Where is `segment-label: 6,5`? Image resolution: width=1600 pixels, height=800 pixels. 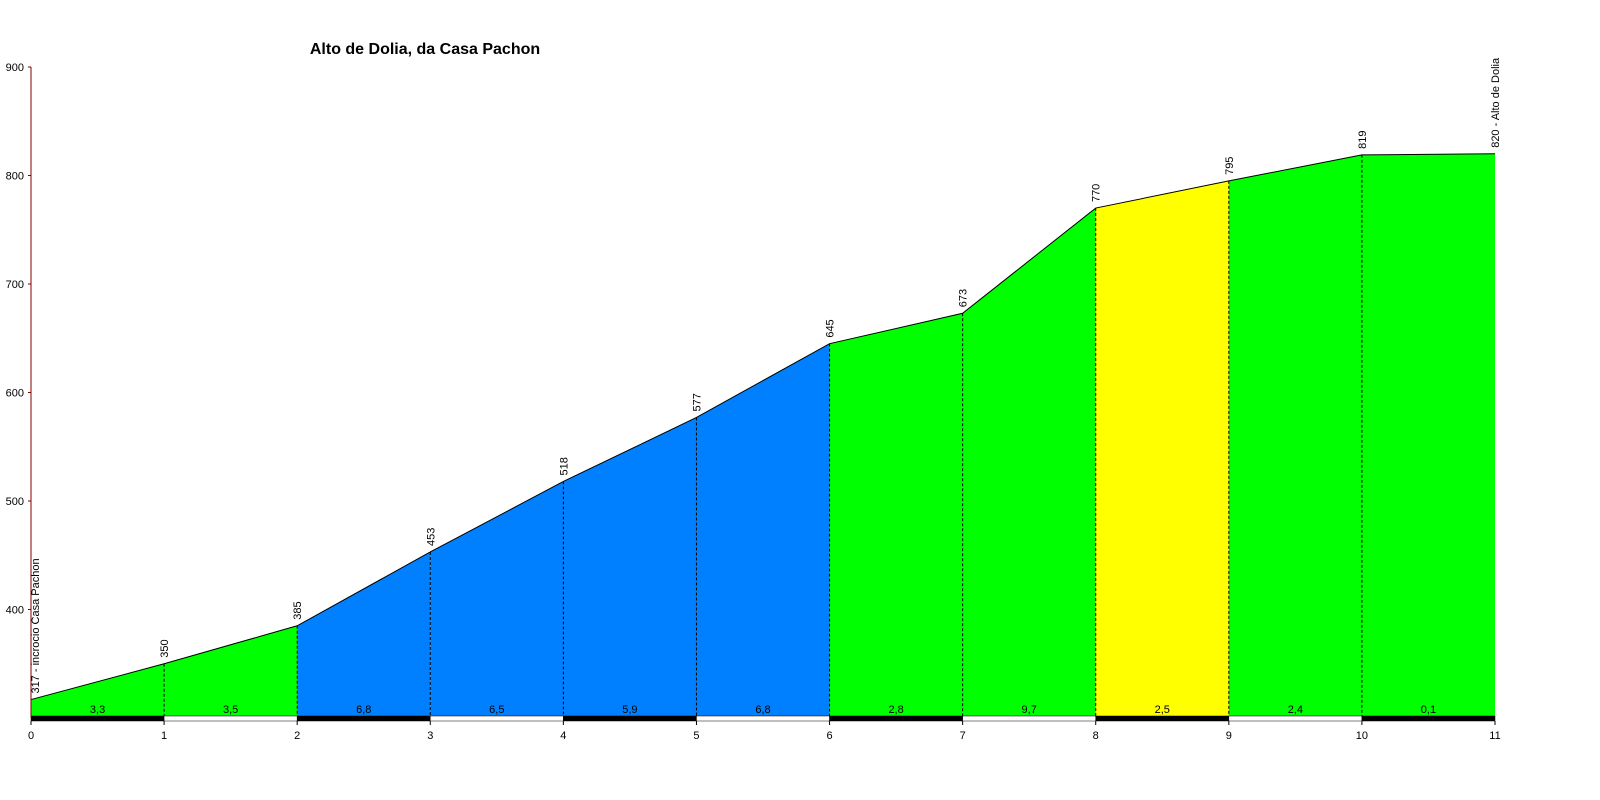
segment-label: 6,5 is located at coordinates (496, 710).